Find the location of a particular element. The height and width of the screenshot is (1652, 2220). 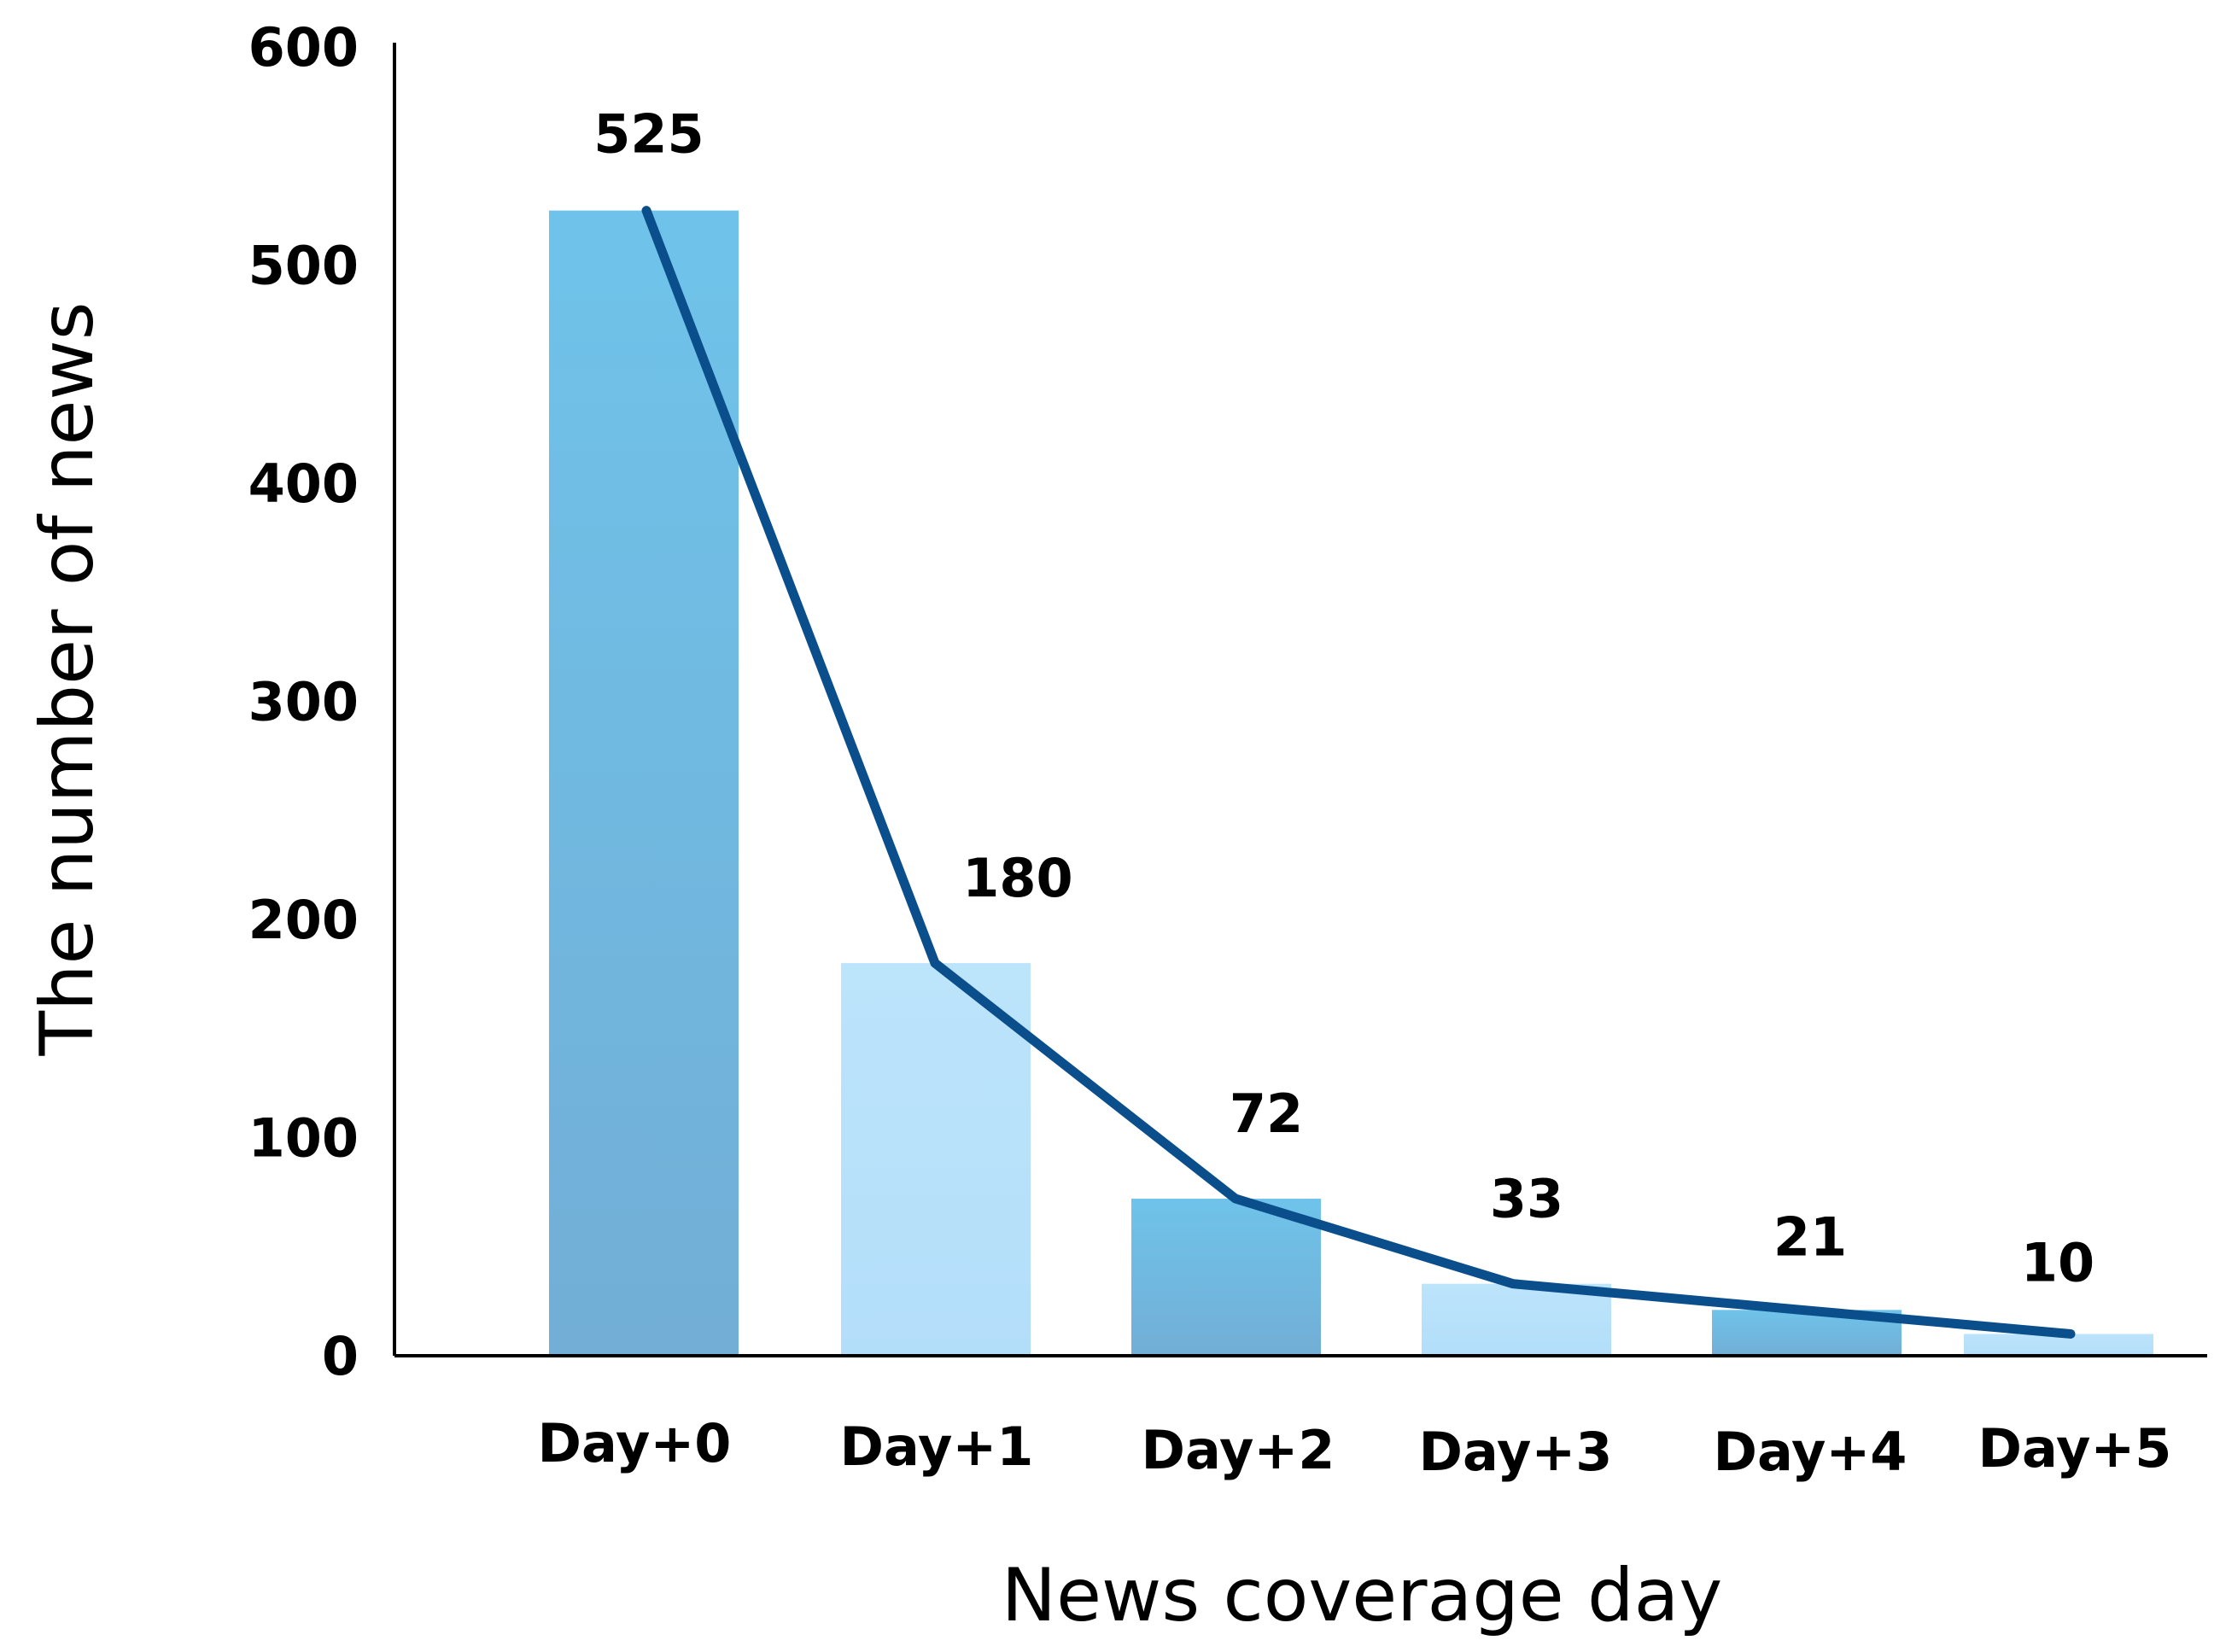

y-tick-label-400: 400 is located at coordinates (303, 483).